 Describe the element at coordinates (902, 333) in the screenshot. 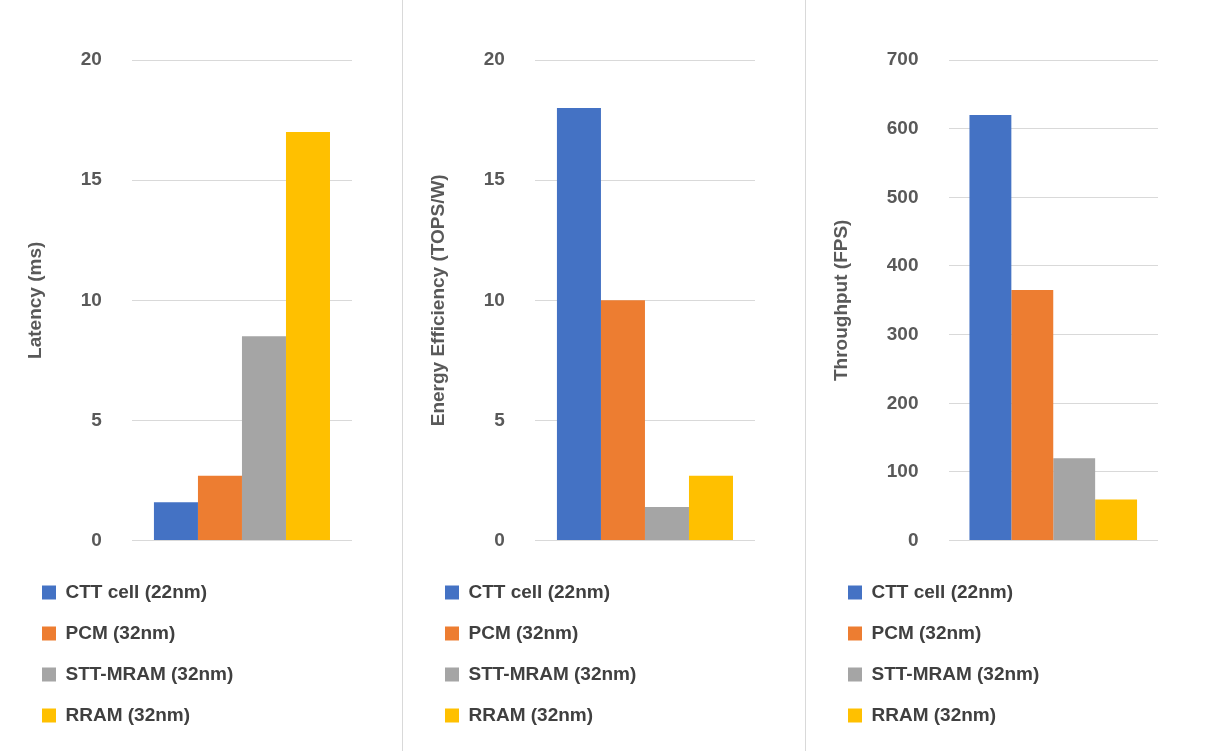

I see `y-tick-label: 300` at that location.